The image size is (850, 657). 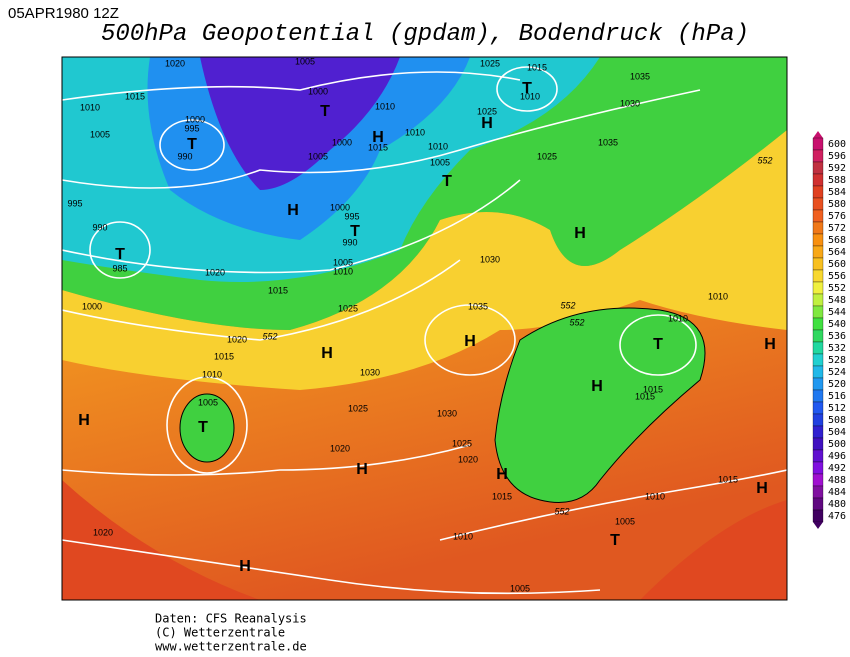 What do you see at coordinates (837, 204) in the screenshot?
I see `colorbar-label: 580` at bounding box center [837, 204].